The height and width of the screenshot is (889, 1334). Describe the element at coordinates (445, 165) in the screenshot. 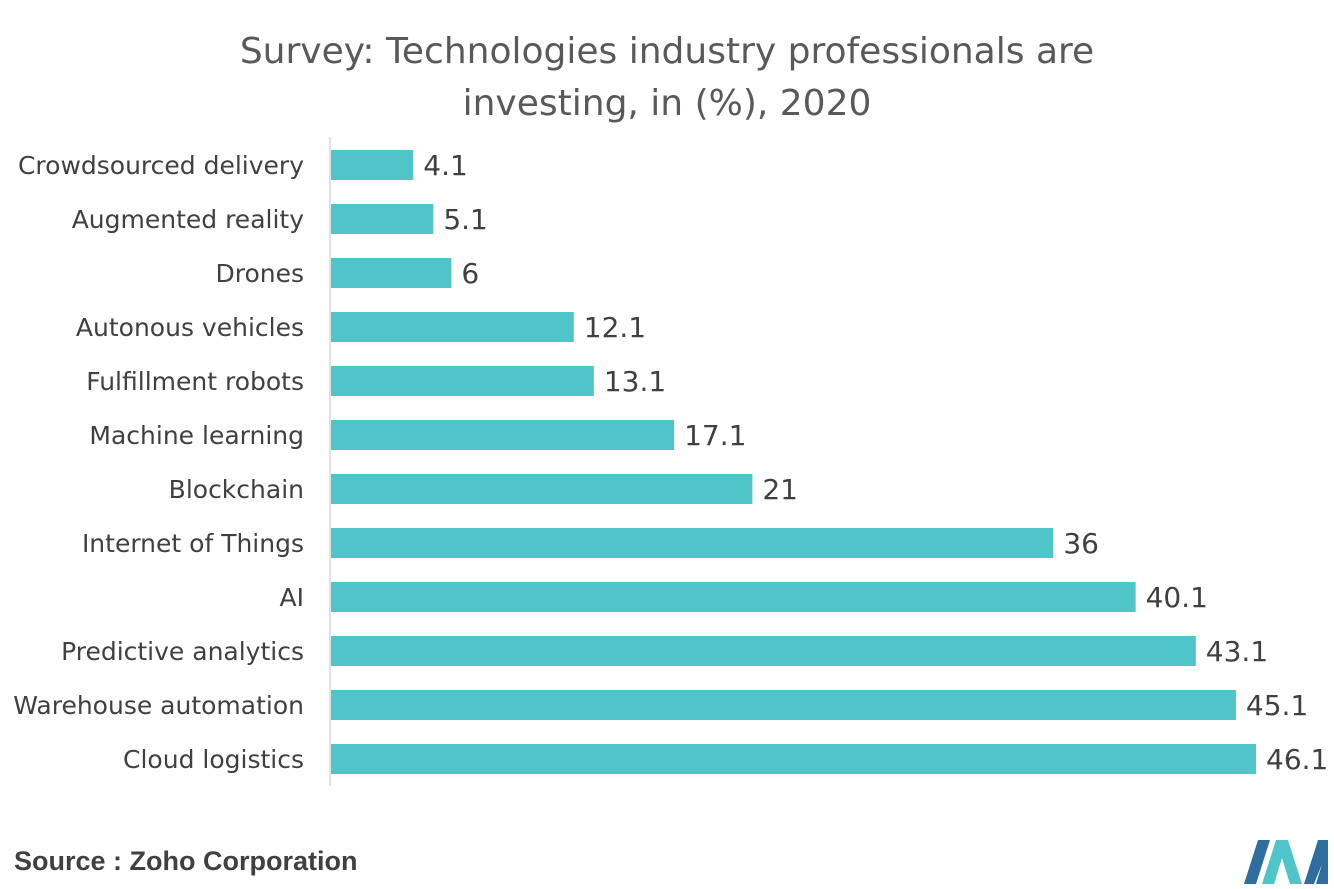

I see `data-label: 4.1` at that location.